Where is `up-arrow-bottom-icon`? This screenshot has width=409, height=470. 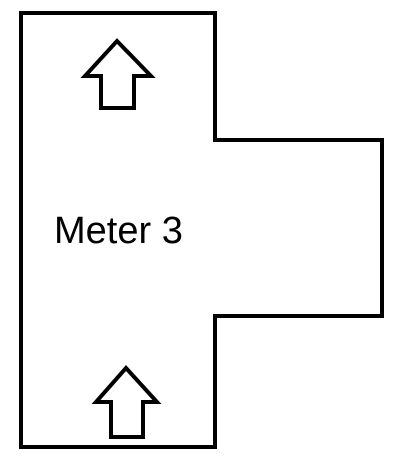 up-arrow-bottom-icon is located at coordinates (126, 402).